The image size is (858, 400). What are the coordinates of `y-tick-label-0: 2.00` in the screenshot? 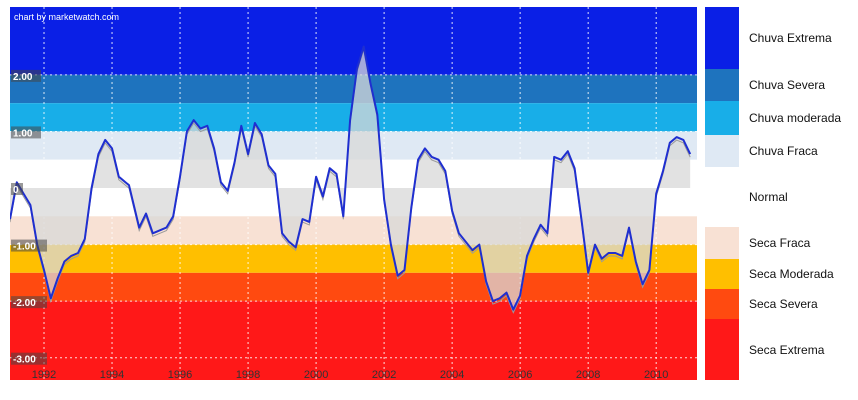 It's located at (23, 77).